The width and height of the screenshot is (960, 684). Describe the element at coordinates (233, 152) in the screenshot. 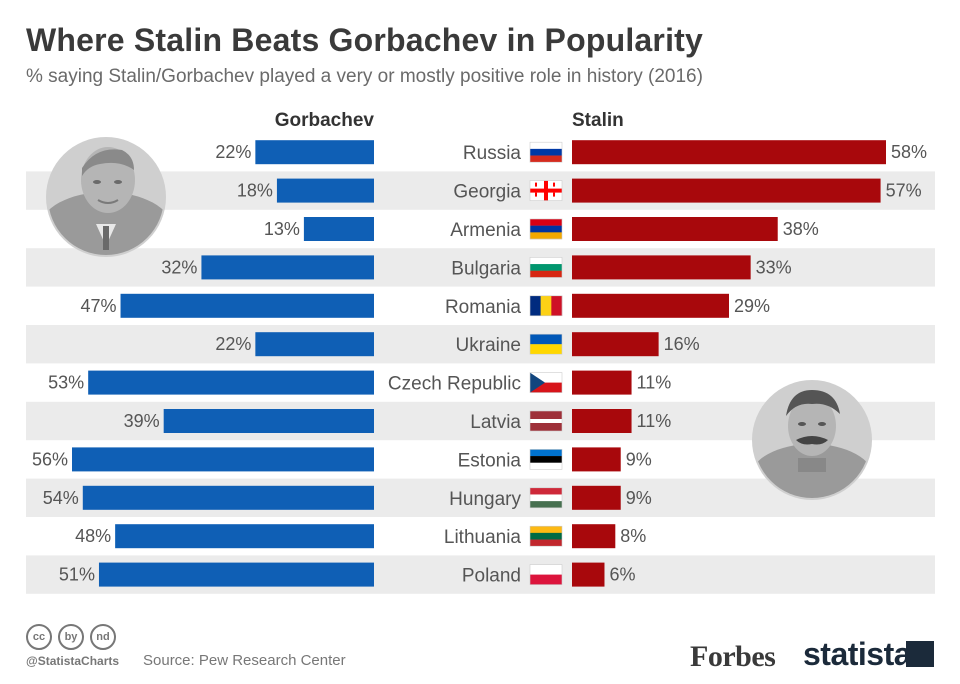

I see `label-gorbachev-russia: 22%` at that location.